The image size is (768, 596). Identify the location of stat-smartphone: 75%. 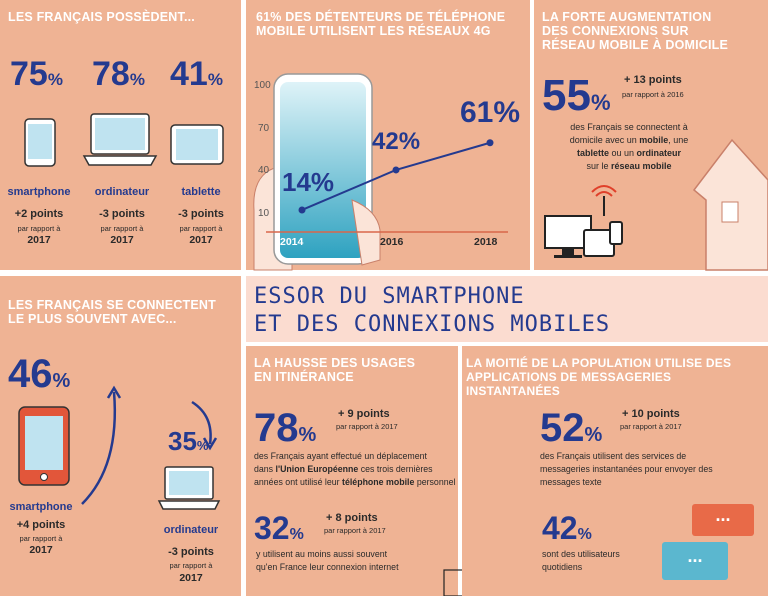
(36, 74).